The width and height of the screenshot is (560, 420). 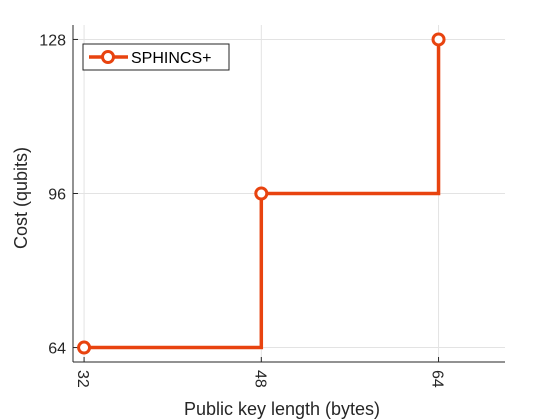 I want to click on x-tick-label: 64, so click(x=437, y=379).